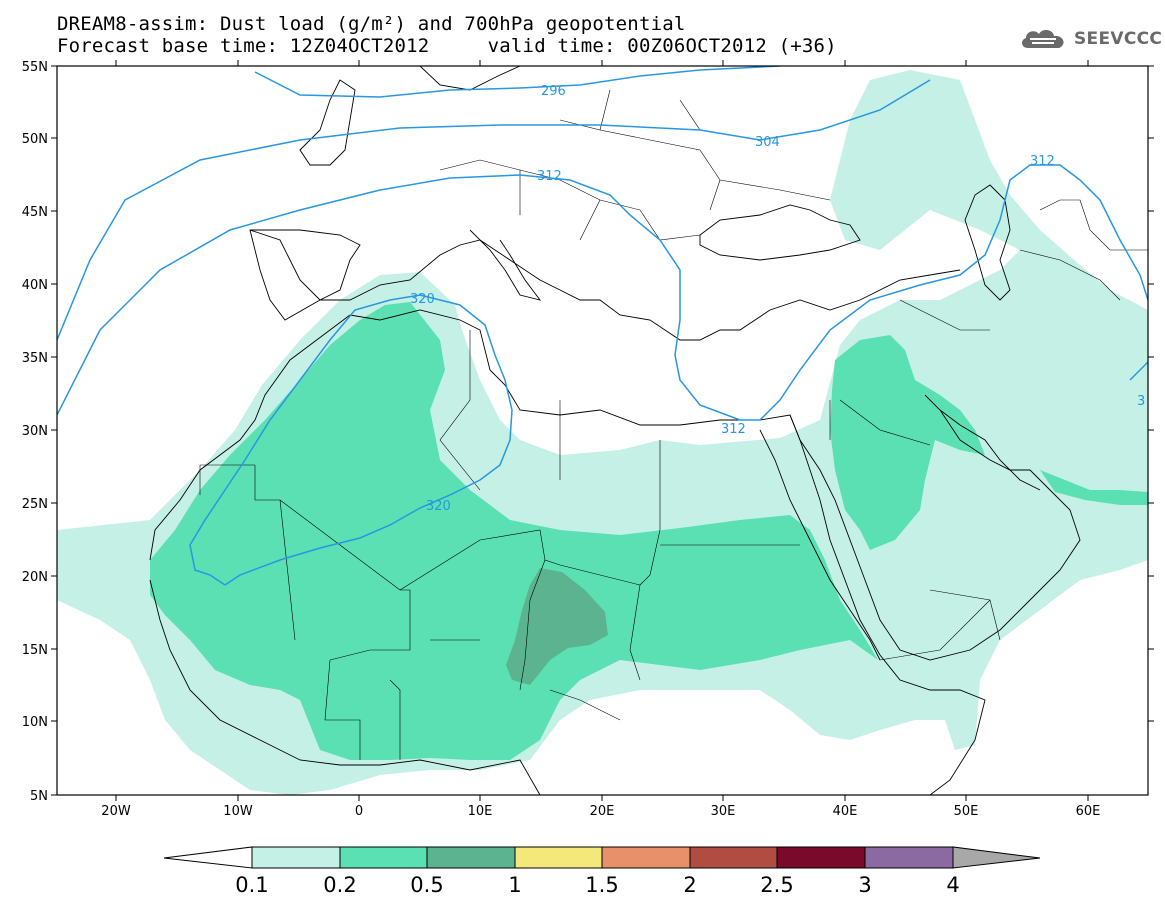  I want to click on lon-label: 20E, so click(602, 811).